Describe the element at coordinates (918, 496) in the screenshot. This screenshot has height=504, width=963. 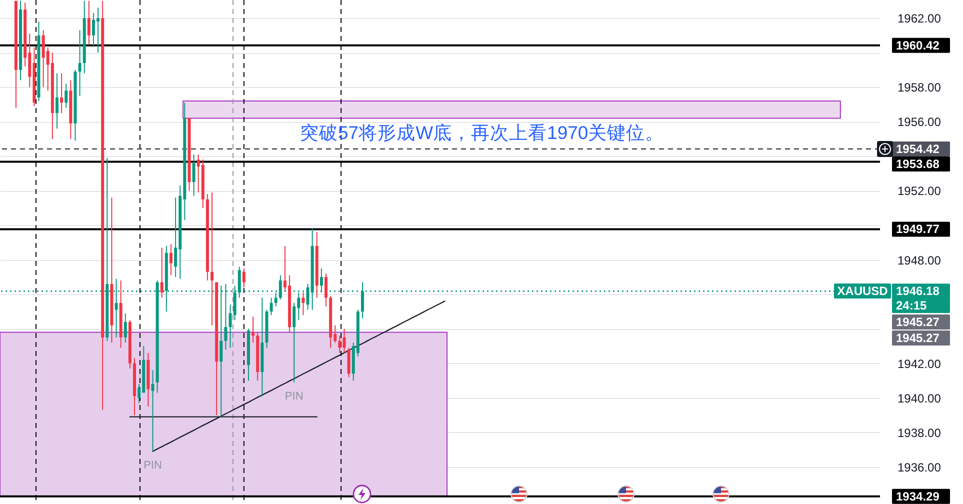
I see `ref-line-label: 1934.29` at that location.